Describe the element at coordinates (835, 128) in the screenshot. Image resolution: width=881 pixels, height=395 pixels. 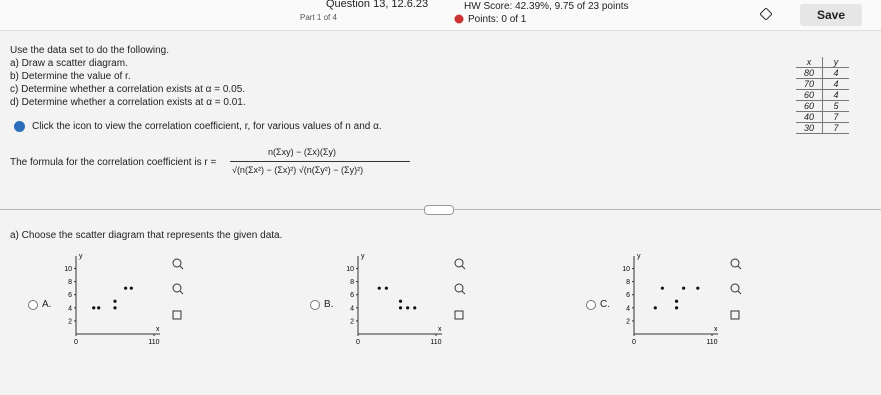
I see `cell: 7` at that location.